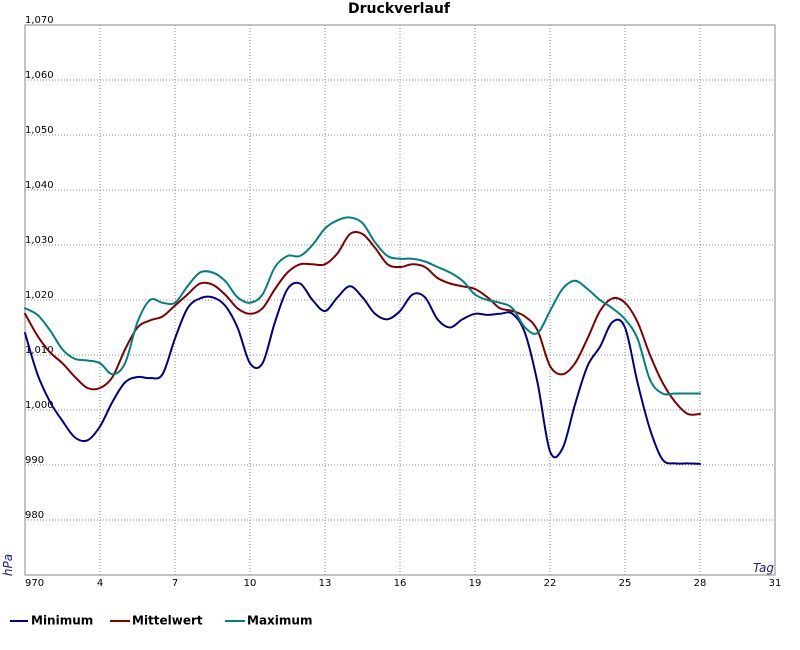 This screenshot has height=650, width=800. I want to click on x-tick-label: 10, so click(250, 583).